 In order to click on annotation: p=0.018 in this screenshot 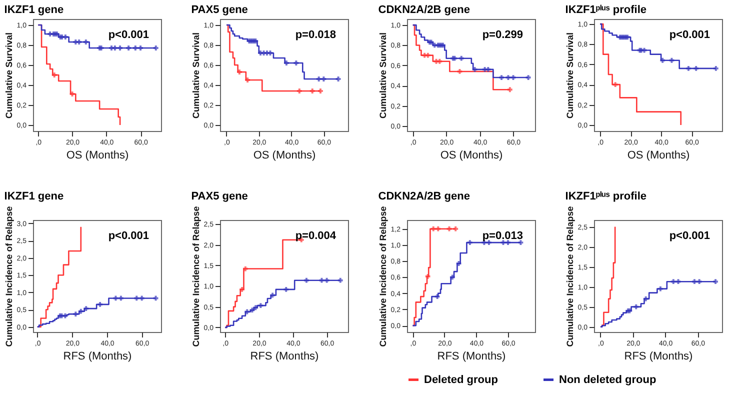, I will do `click(315, 35)`.